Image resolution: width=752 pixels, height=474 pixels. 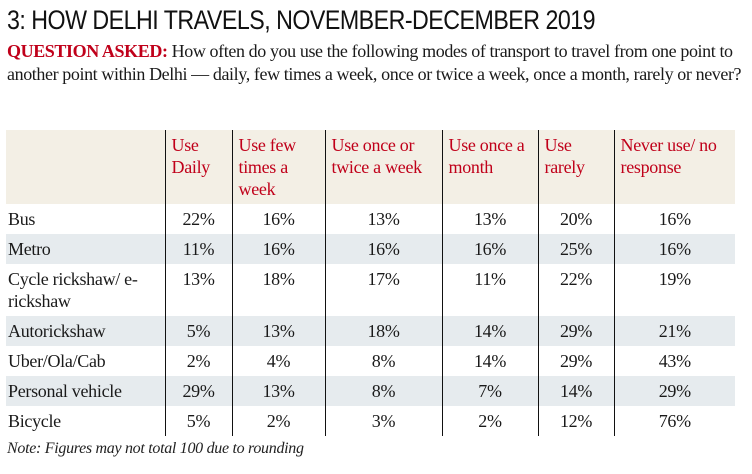 What do you see at coordinates (575, 167) in the screenshot?
I see `header-rarely: Use rarely` at bounding box center [575, 167].